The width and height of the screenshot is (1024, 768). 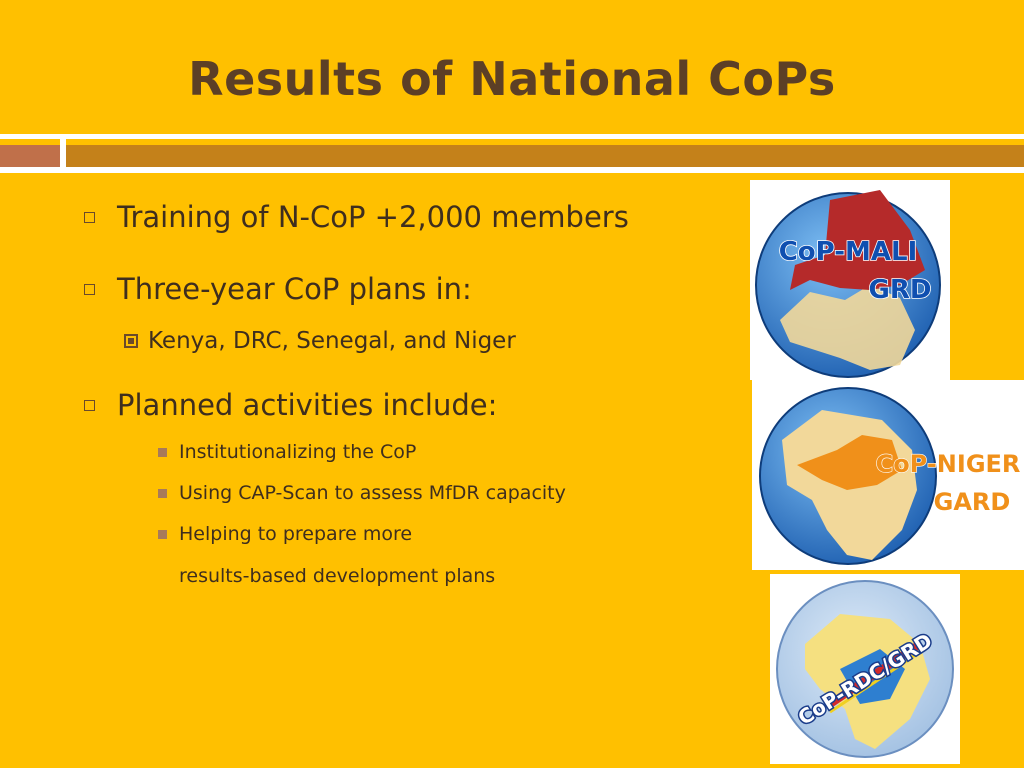 I want to click on mali-line1: CoP-MALI, so click(x=848, y=252).